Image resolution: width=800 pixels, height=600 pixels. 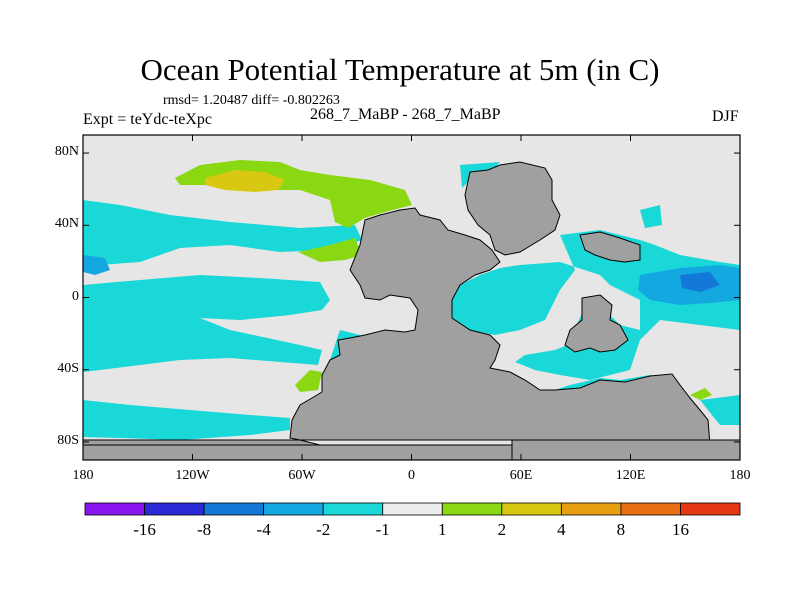 I want to click on plot-title: Ocean Potential Temperature at 5m (in C), so click(x=400, y=69).